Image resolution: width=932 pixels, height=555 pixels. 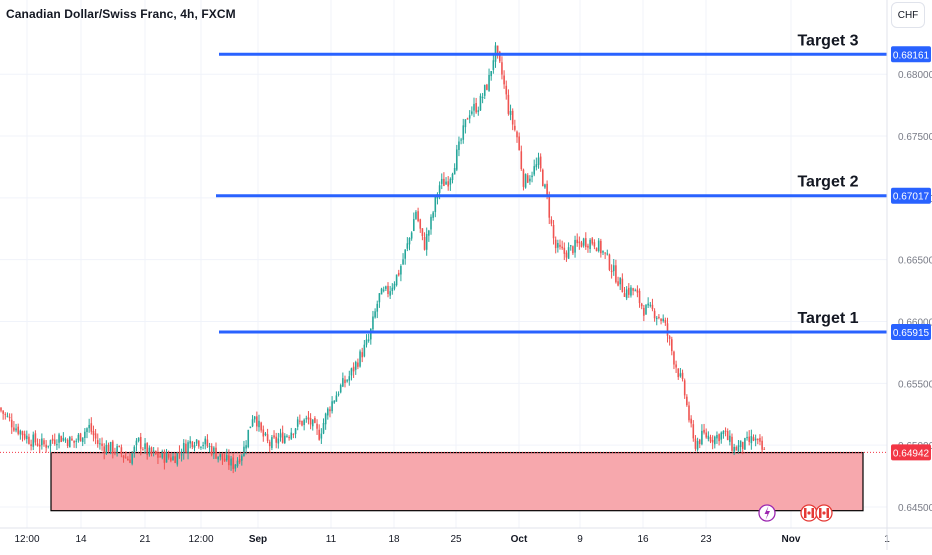 I want to click on y-tick-label: 0.64500, so click(x=915, y=508).